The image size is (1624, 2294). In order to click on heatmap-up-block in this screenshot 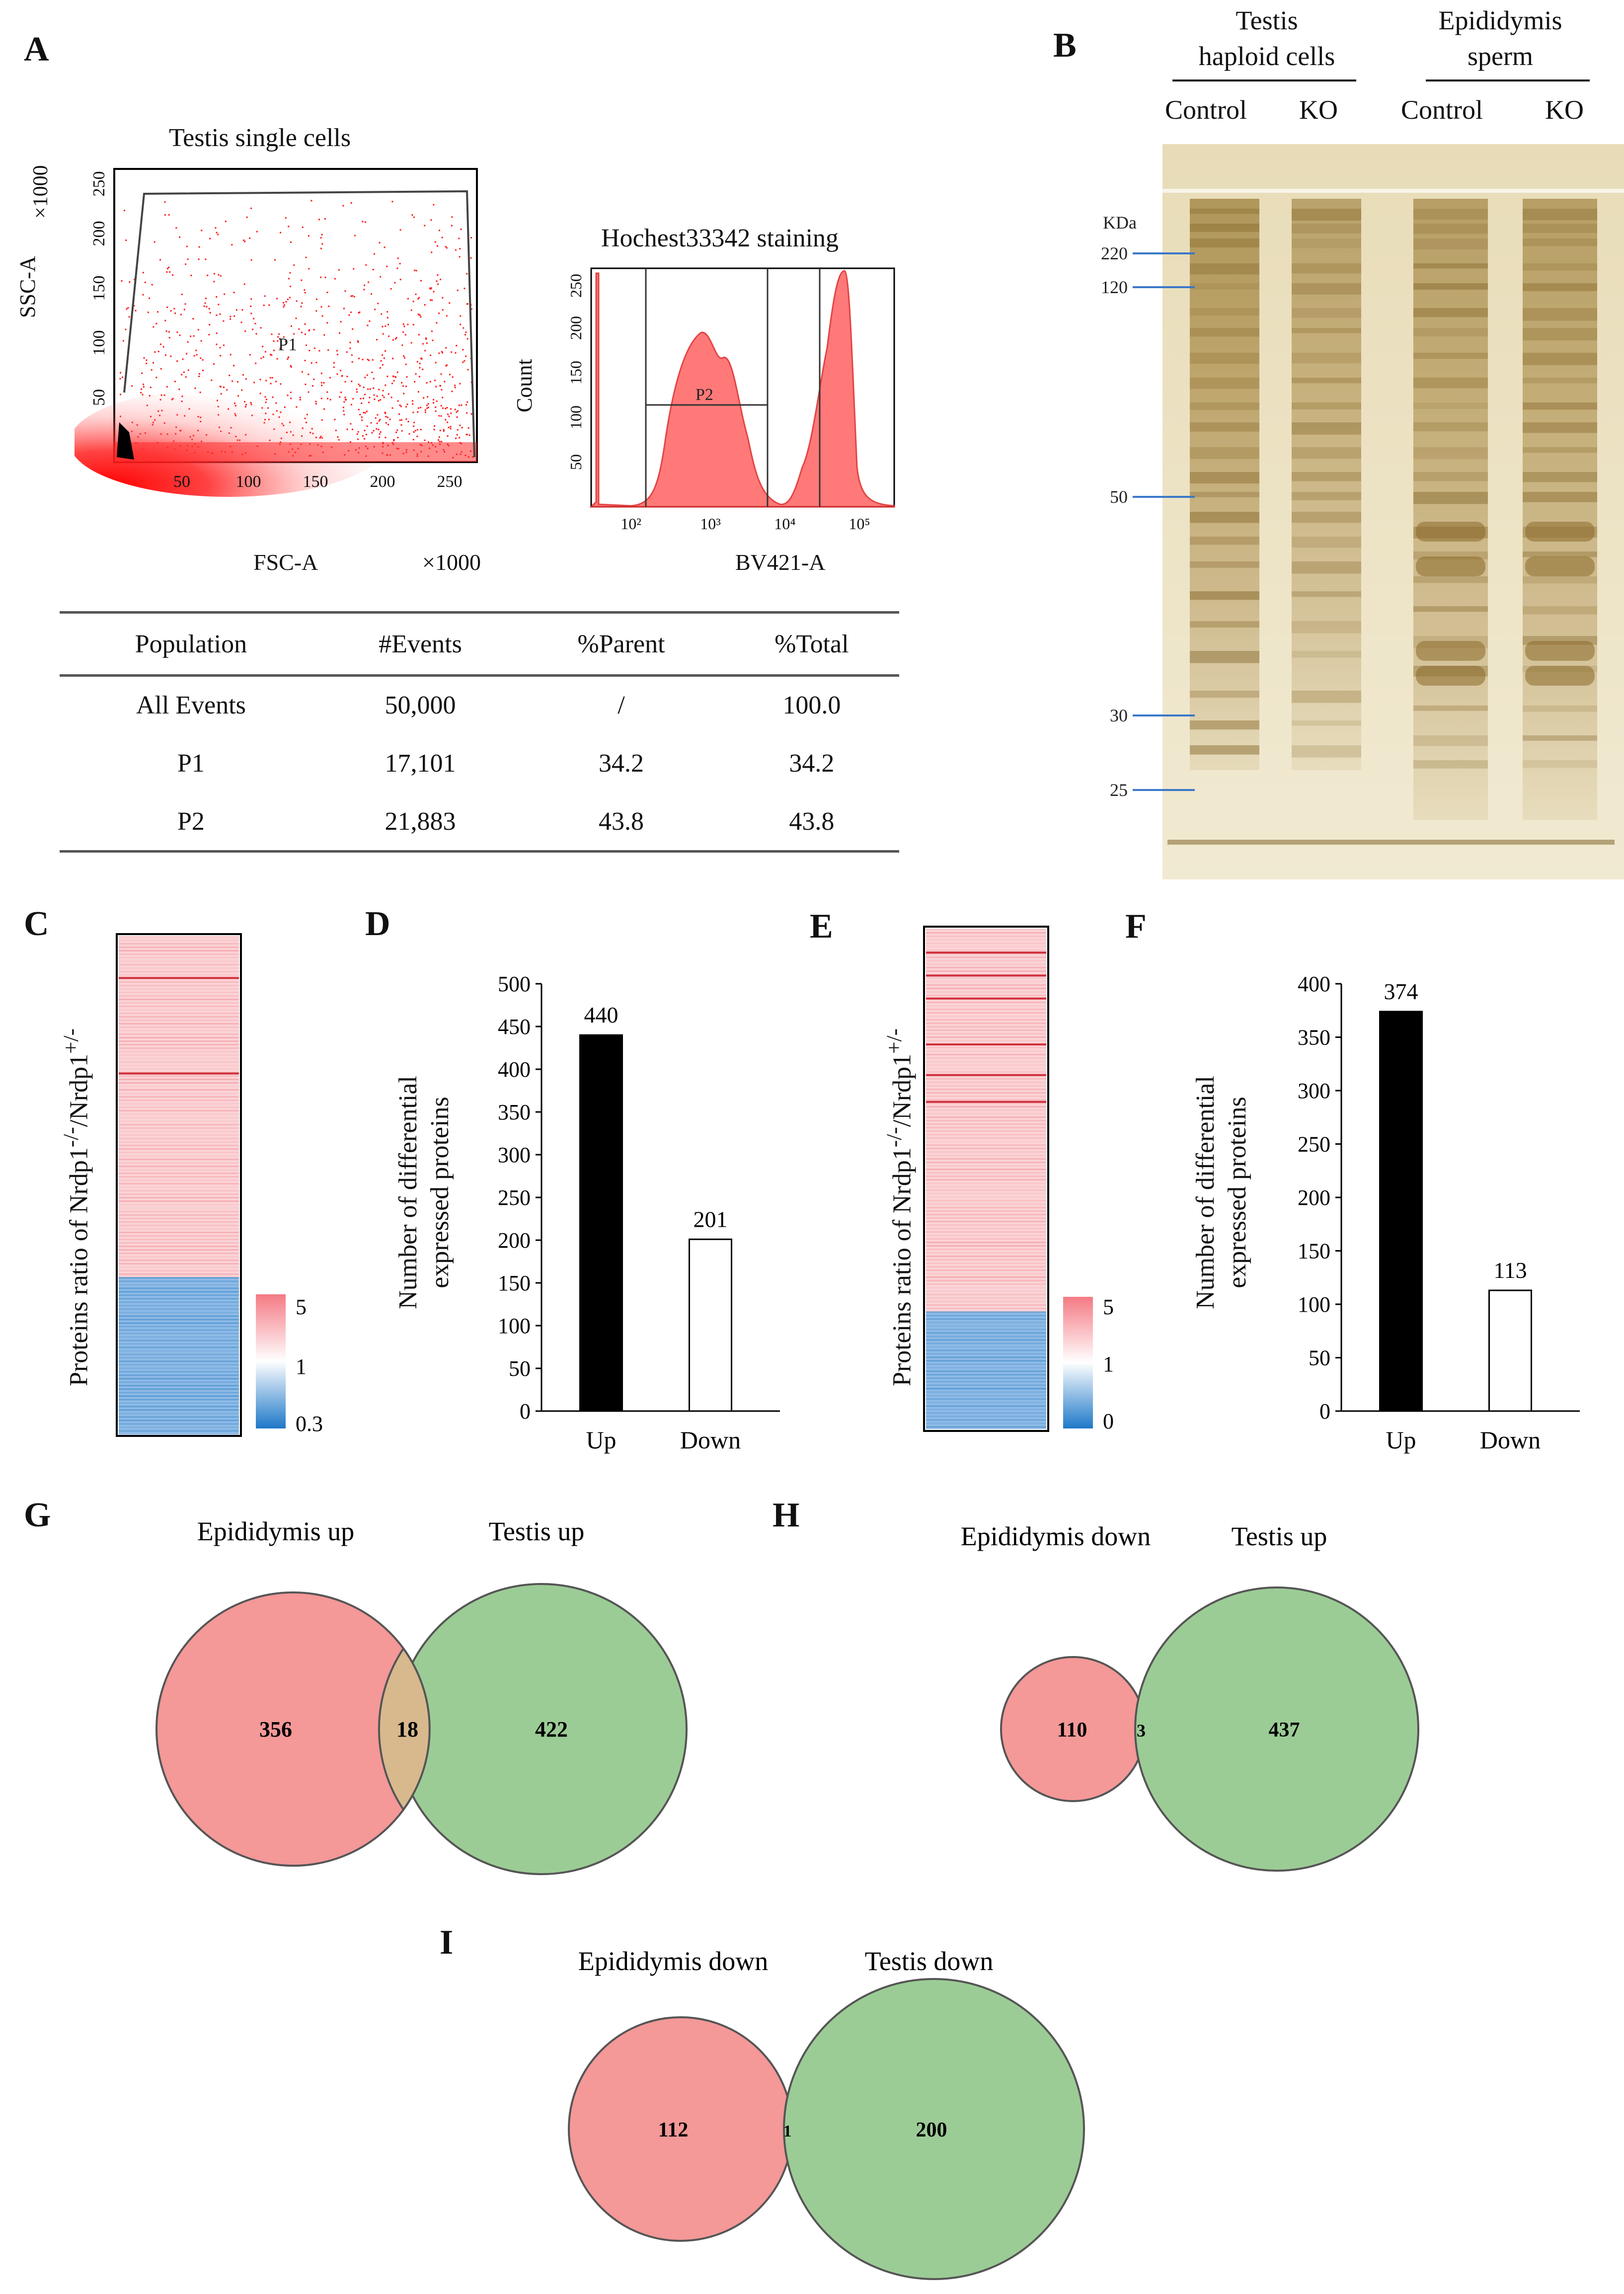, I will do `click(179, 1106)`.